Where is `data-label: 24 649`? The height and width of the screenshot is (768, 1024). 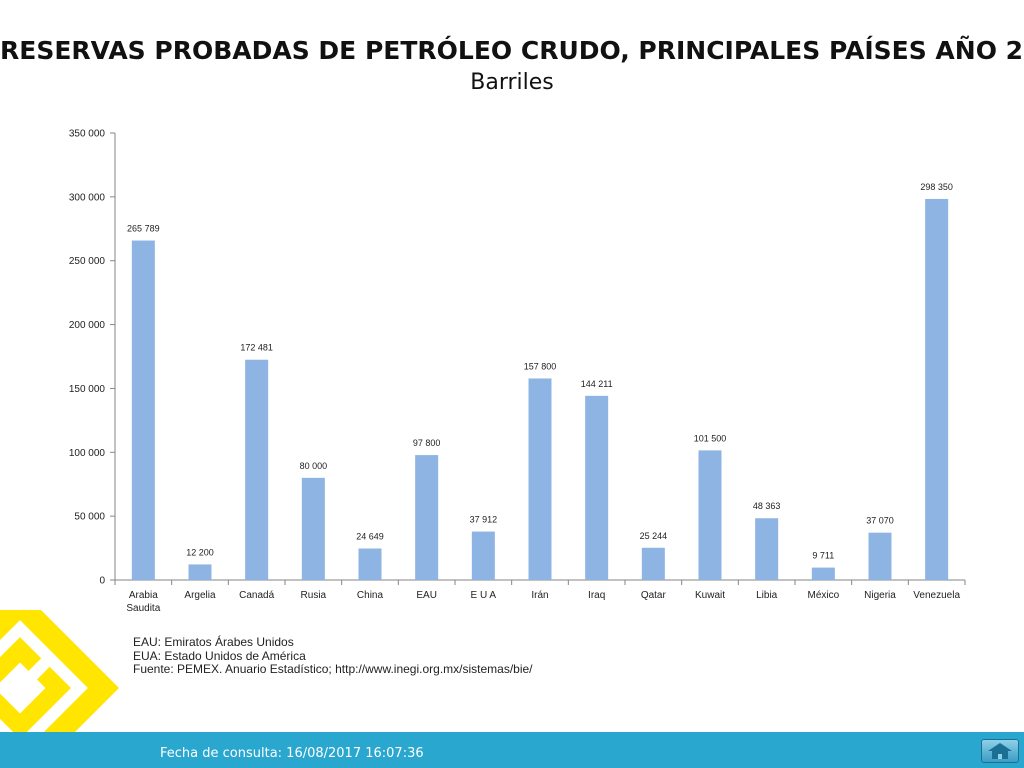
data-label: 24 649 is located at coordinates (370, 537).